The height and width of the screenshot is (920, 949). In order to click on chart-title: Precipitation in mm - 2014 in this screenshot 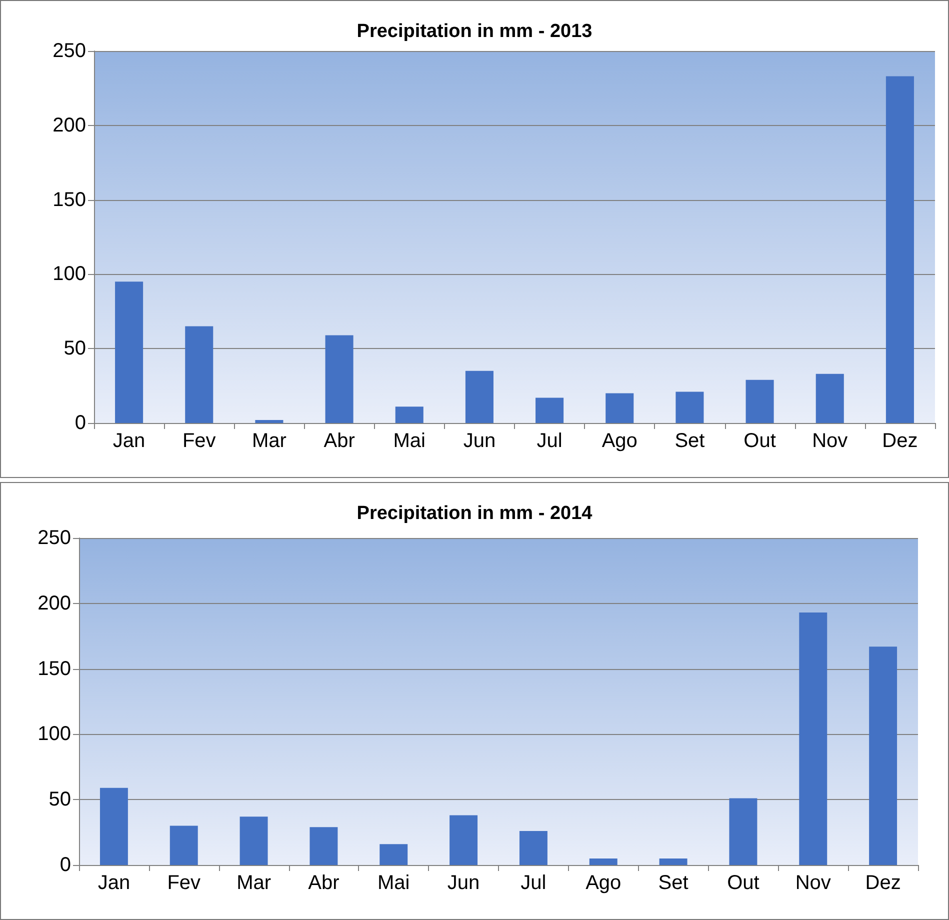, I will do `click(474, 513)`.